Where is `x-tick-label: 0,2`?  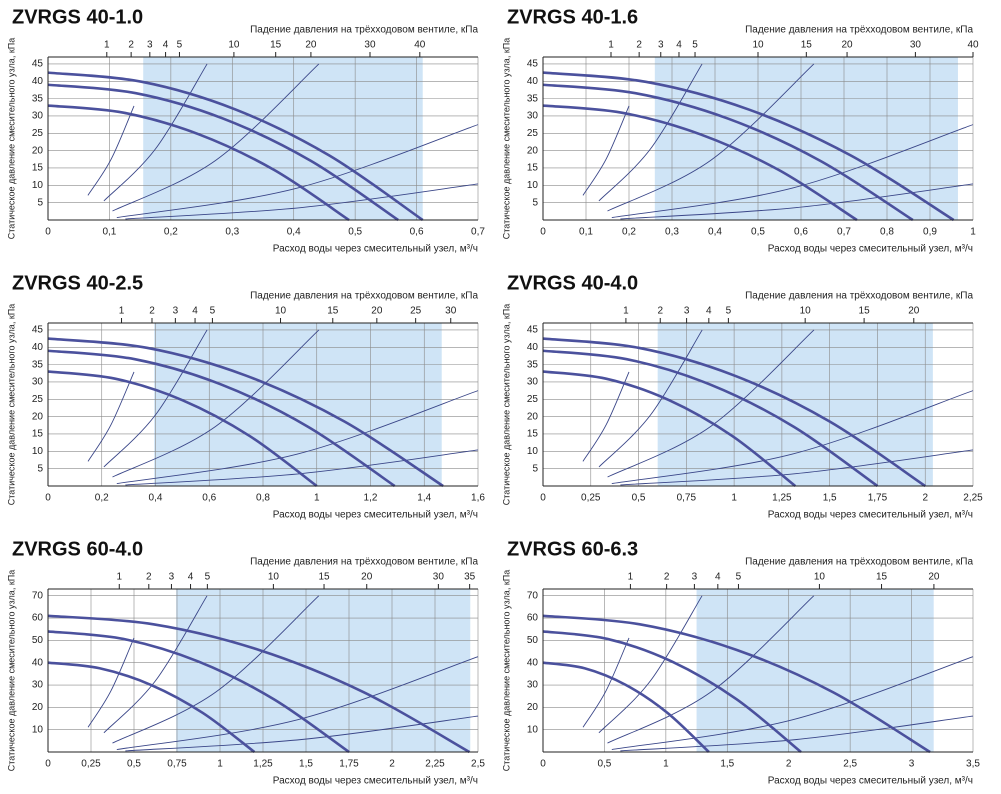 x-tick-label: 0,2 is located at coordinates (171, 232).